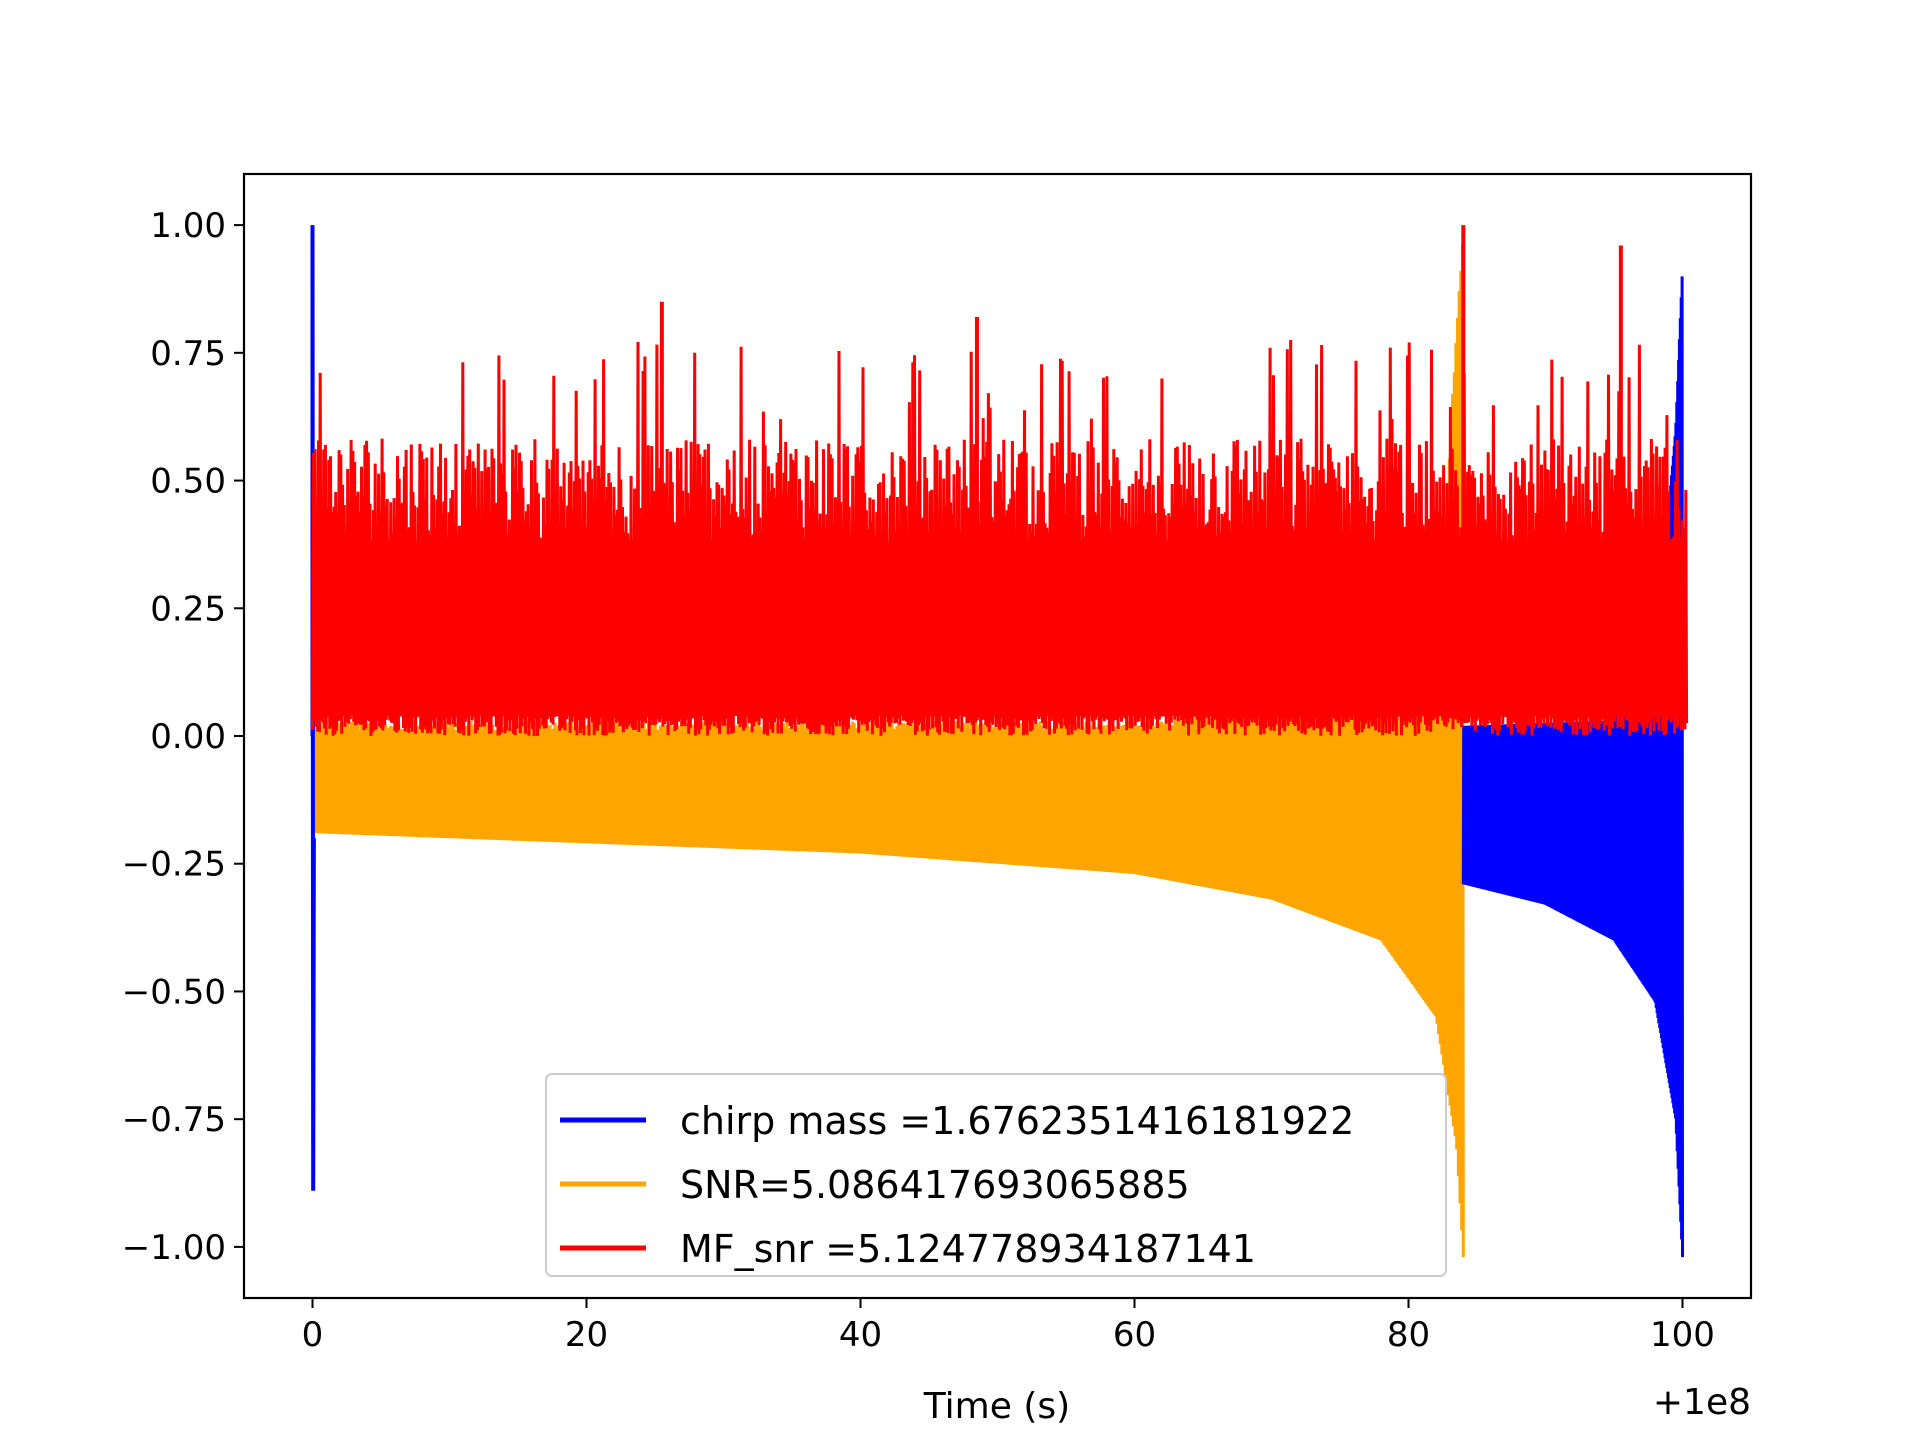 This screenshot has height=1440, width=1920. I want to click on y-tick-label: 1.00, so click(188, 226).